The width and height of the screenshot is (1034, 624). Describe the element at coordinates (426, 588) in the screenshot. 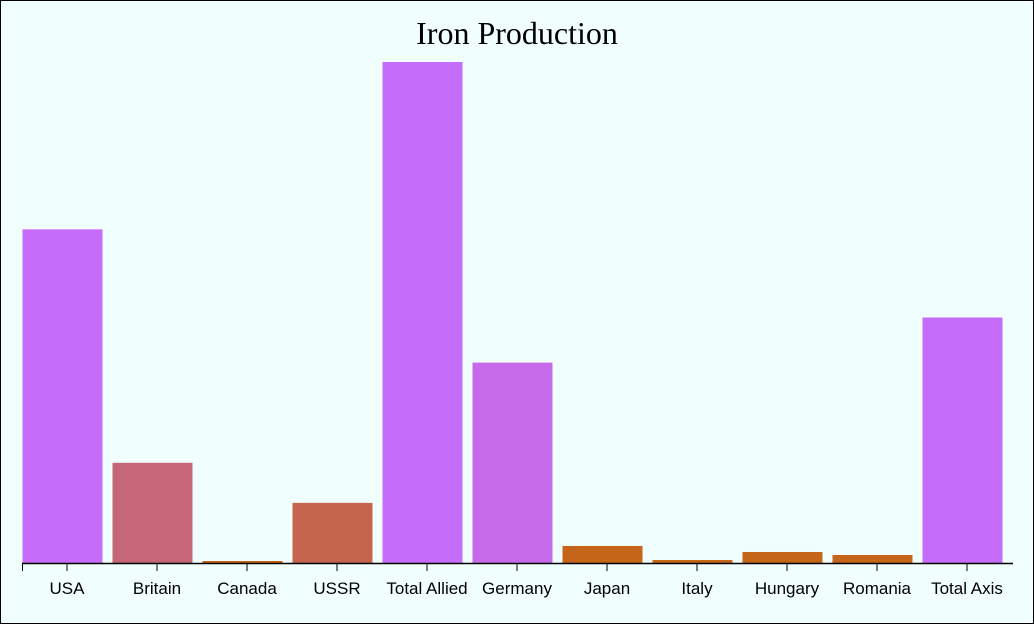

I see `x-tick-label-total-allied: Total Allied` at that location.